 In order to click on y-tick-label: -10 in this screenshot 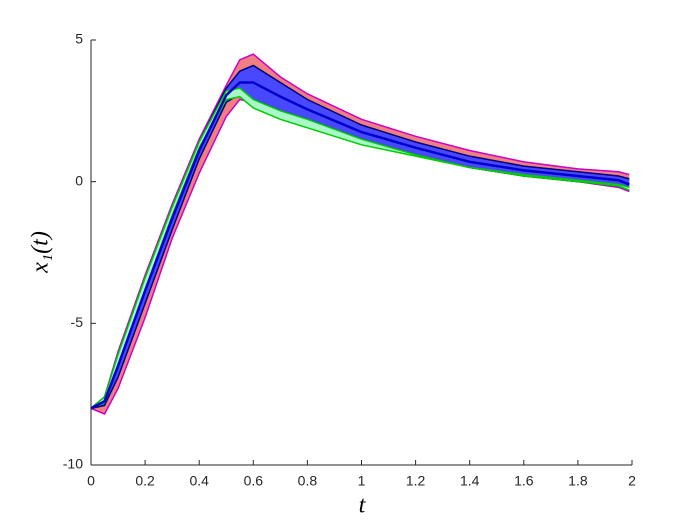, I will do `click(73, 464)`.